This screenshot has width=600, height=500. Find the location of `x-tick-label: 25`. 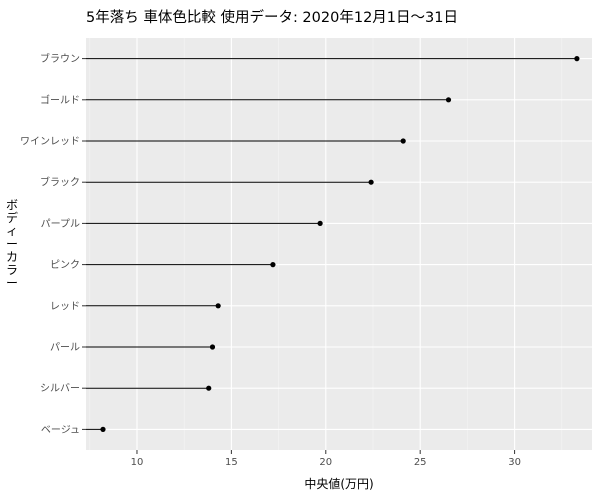

x-tick-label: 25 is located at coordinates (420, 462).